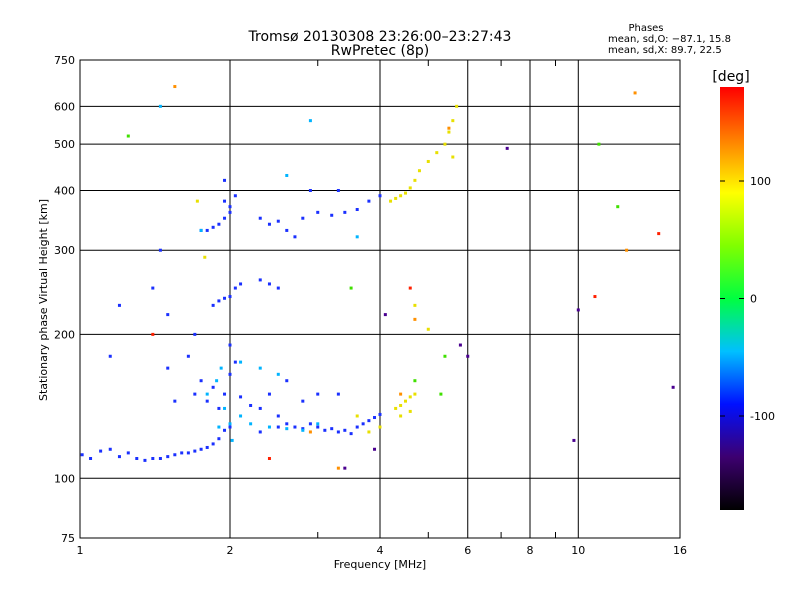 The image size is (800, 600). What do you see at coordinates (467, 550) in the screenshot?
I see `x-tick-label: 6` at bounding box center [467, 550].